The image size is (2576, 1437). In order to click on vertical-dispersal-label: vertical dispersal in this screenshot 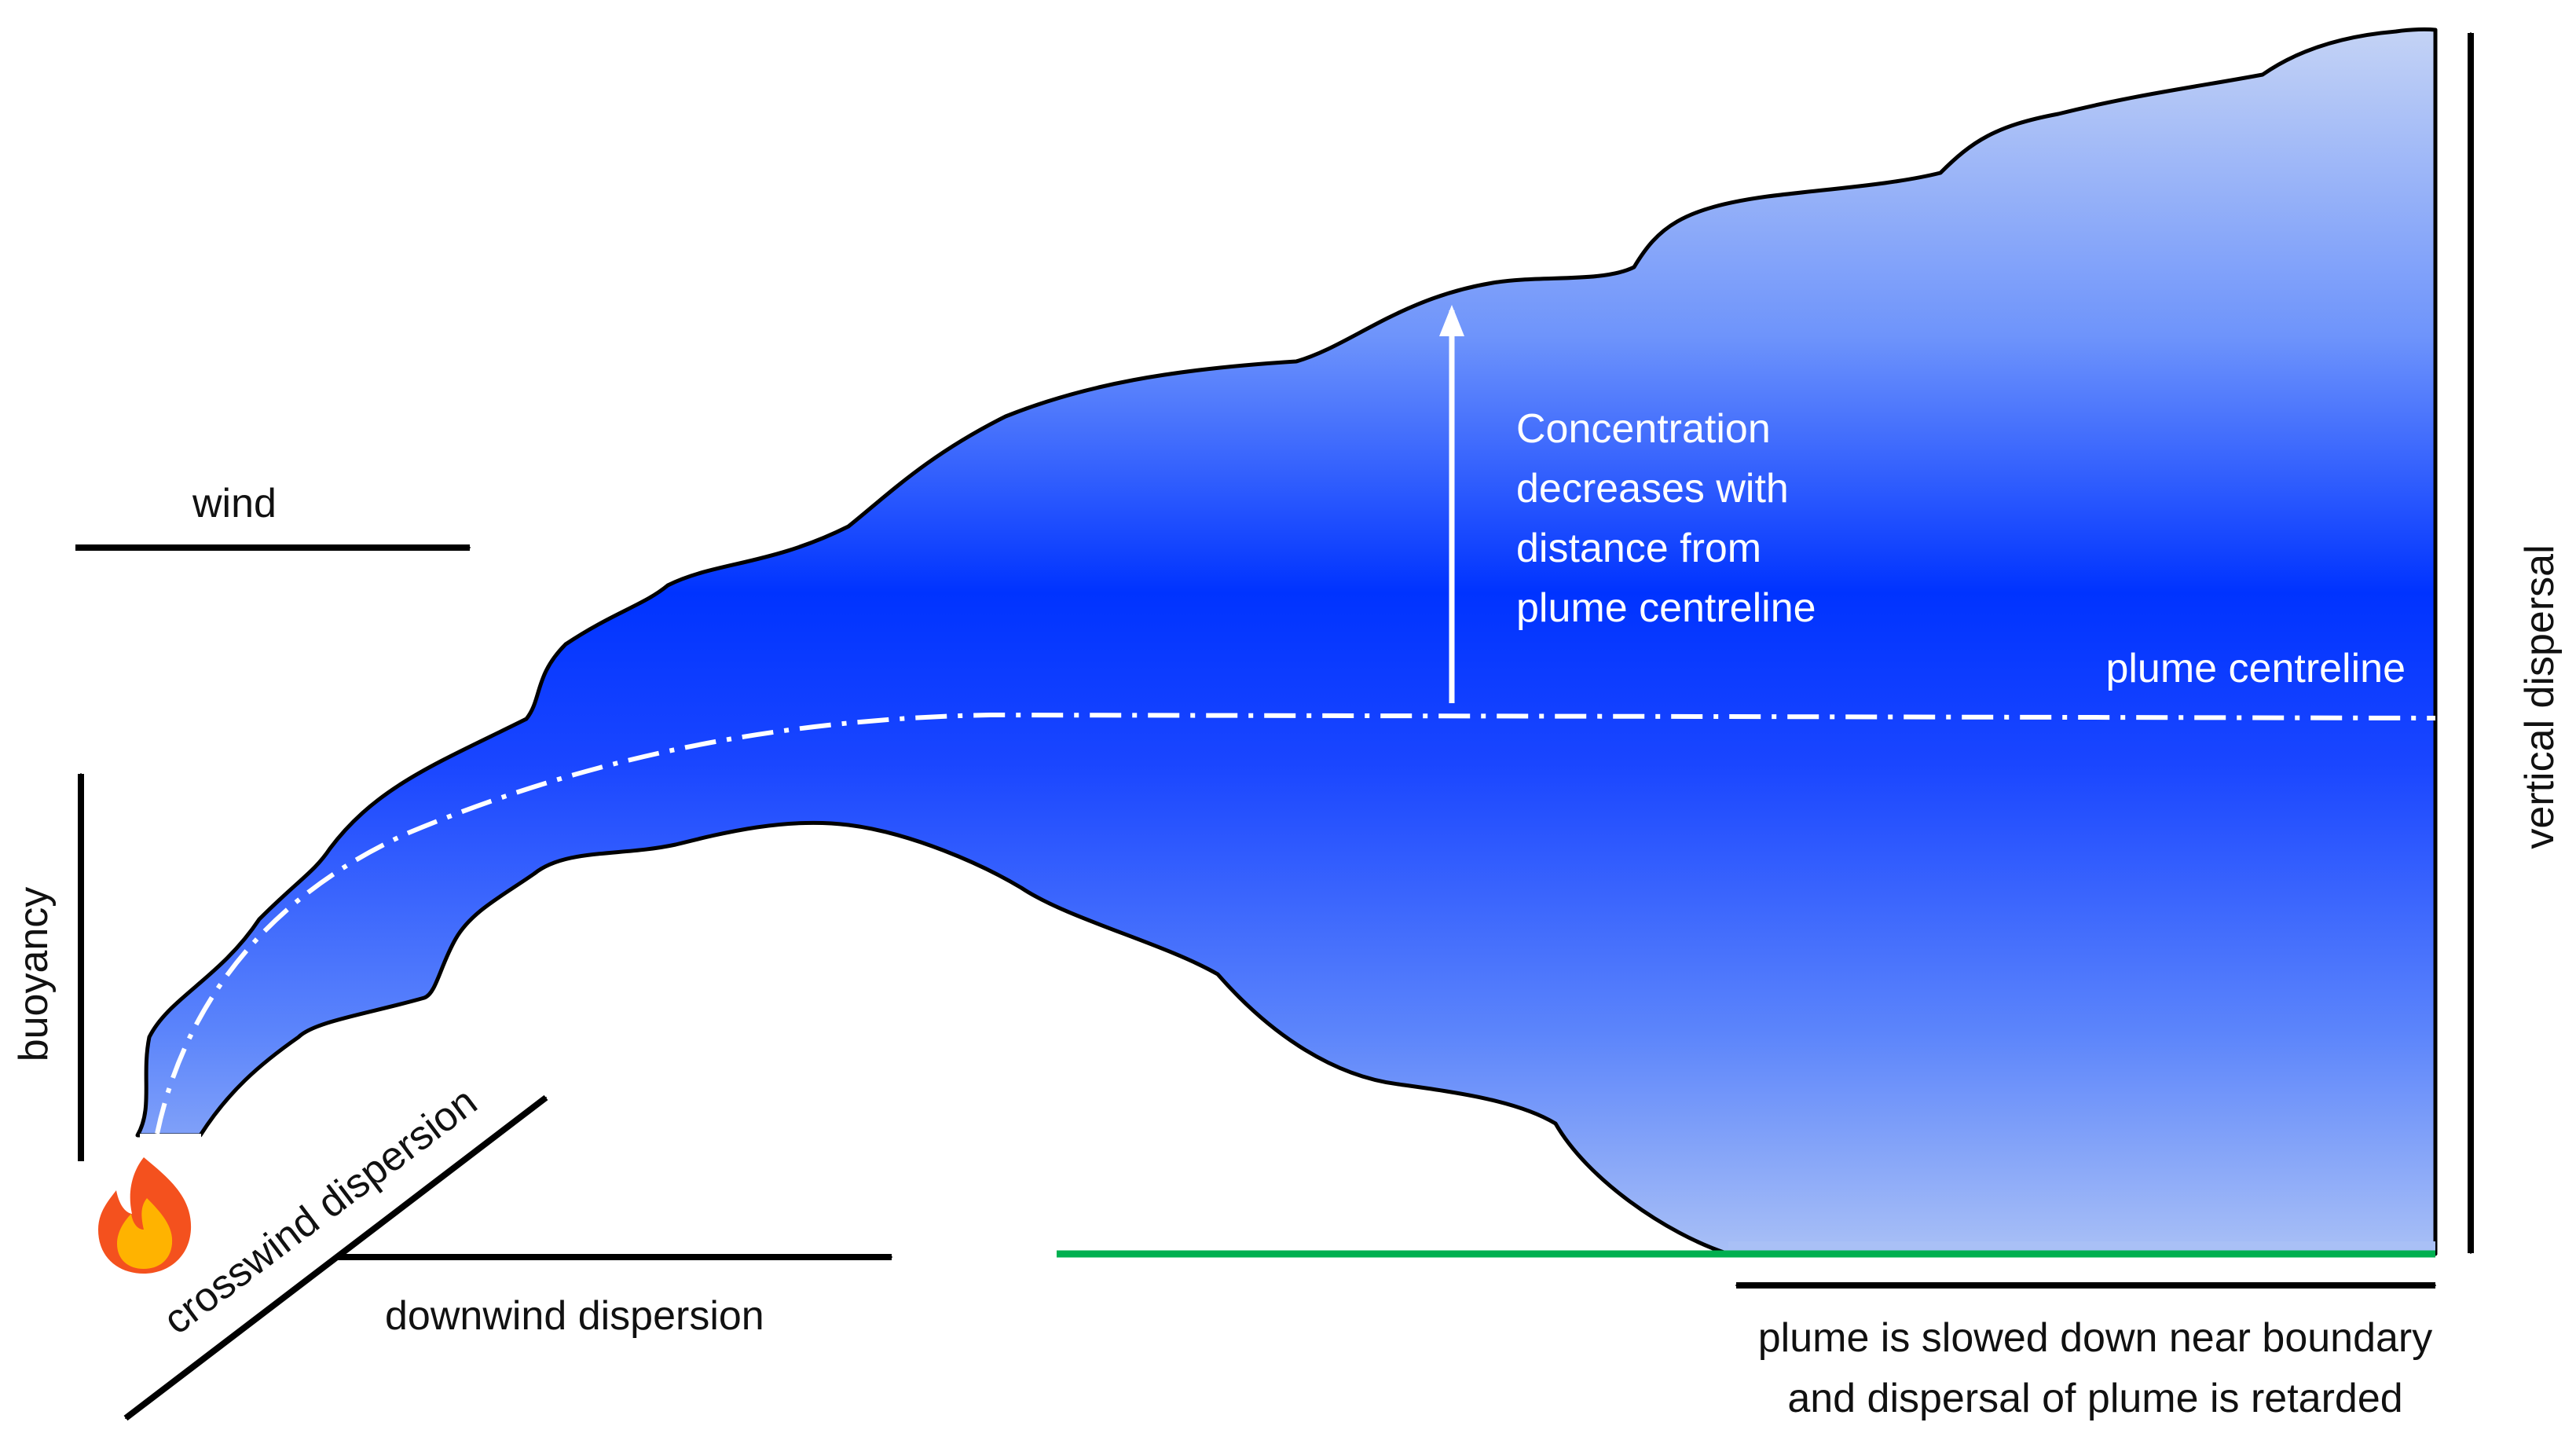, I will do `click(2540, 696)`.